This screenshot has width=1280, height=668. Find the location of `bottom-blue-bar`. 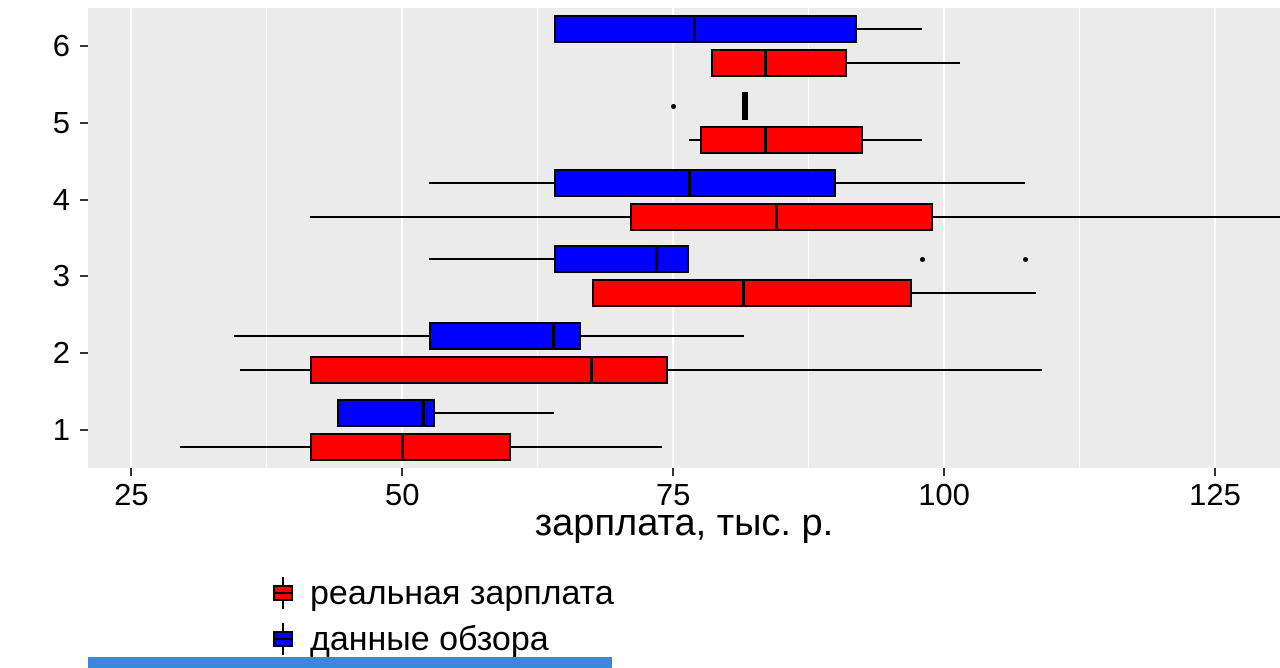

bottom-blue-bar is located at coordinates (350, 662).